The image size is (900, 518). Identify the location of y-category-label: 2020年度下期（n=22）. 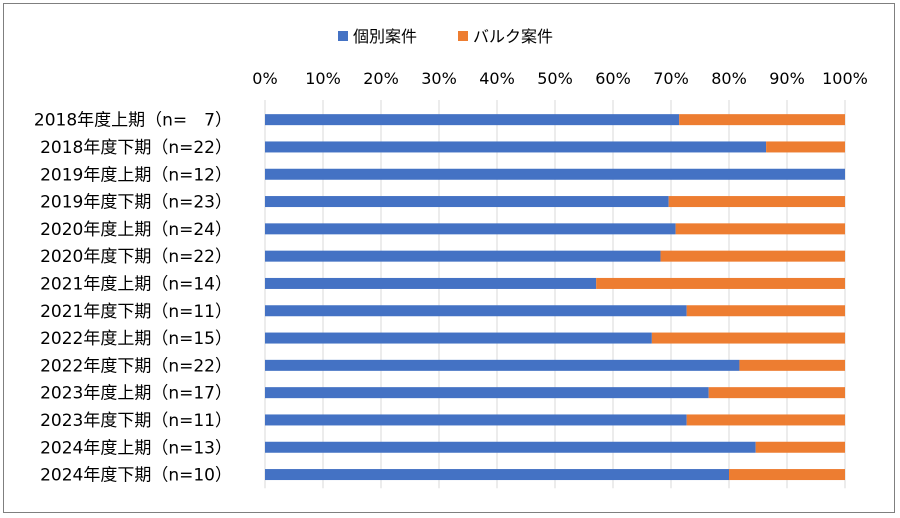
(136, 257).